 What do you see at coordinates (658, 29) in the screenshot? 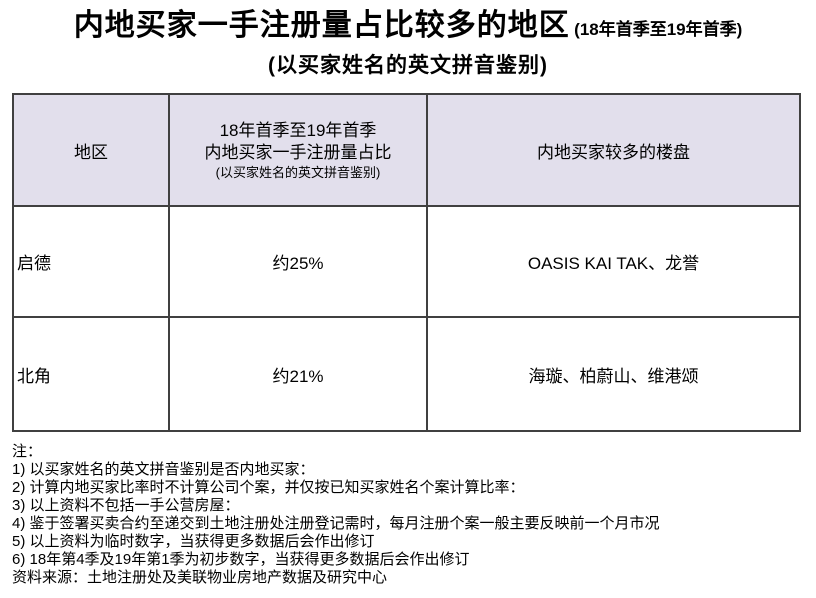
I see `title-period-text: (18年首季至19年首季)` at bounding box center [658, 29].